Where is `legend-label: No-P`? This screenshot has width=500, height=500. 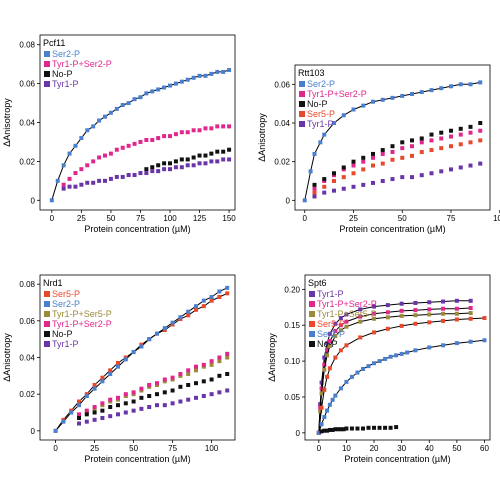
legend-label: No-P is located at coordinates (62, 334).